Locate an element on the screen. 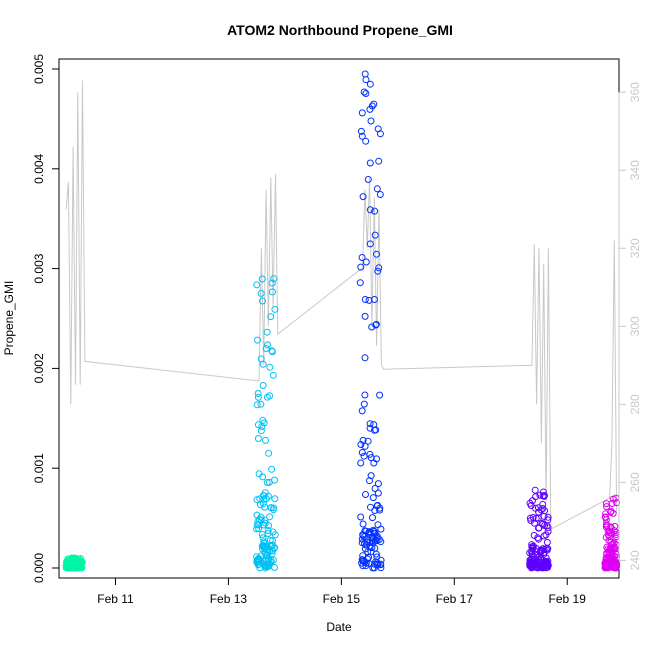 This screenshot has height=650, width=650. y-tick-label: 0.004 is located at coordinates (39, 168).